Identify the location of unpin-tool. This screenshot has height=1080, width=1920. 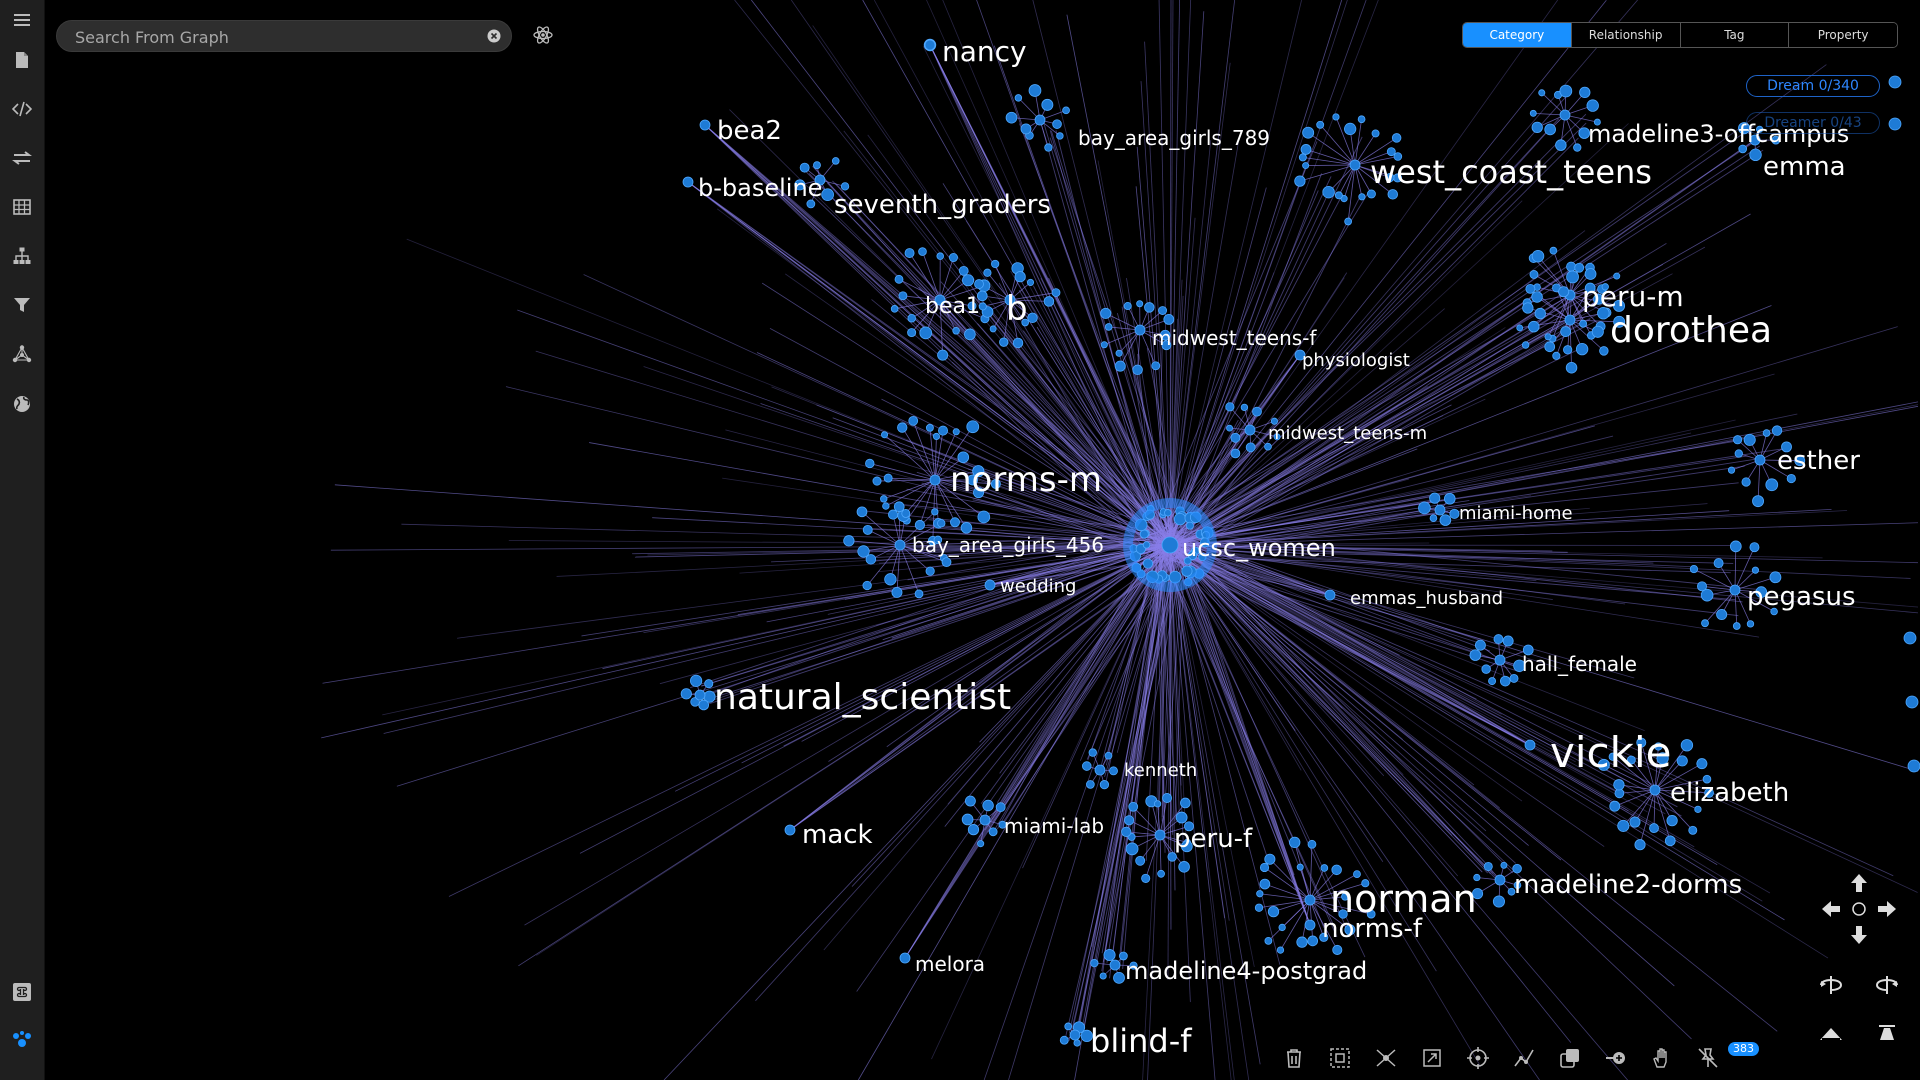
(1708, 1058).